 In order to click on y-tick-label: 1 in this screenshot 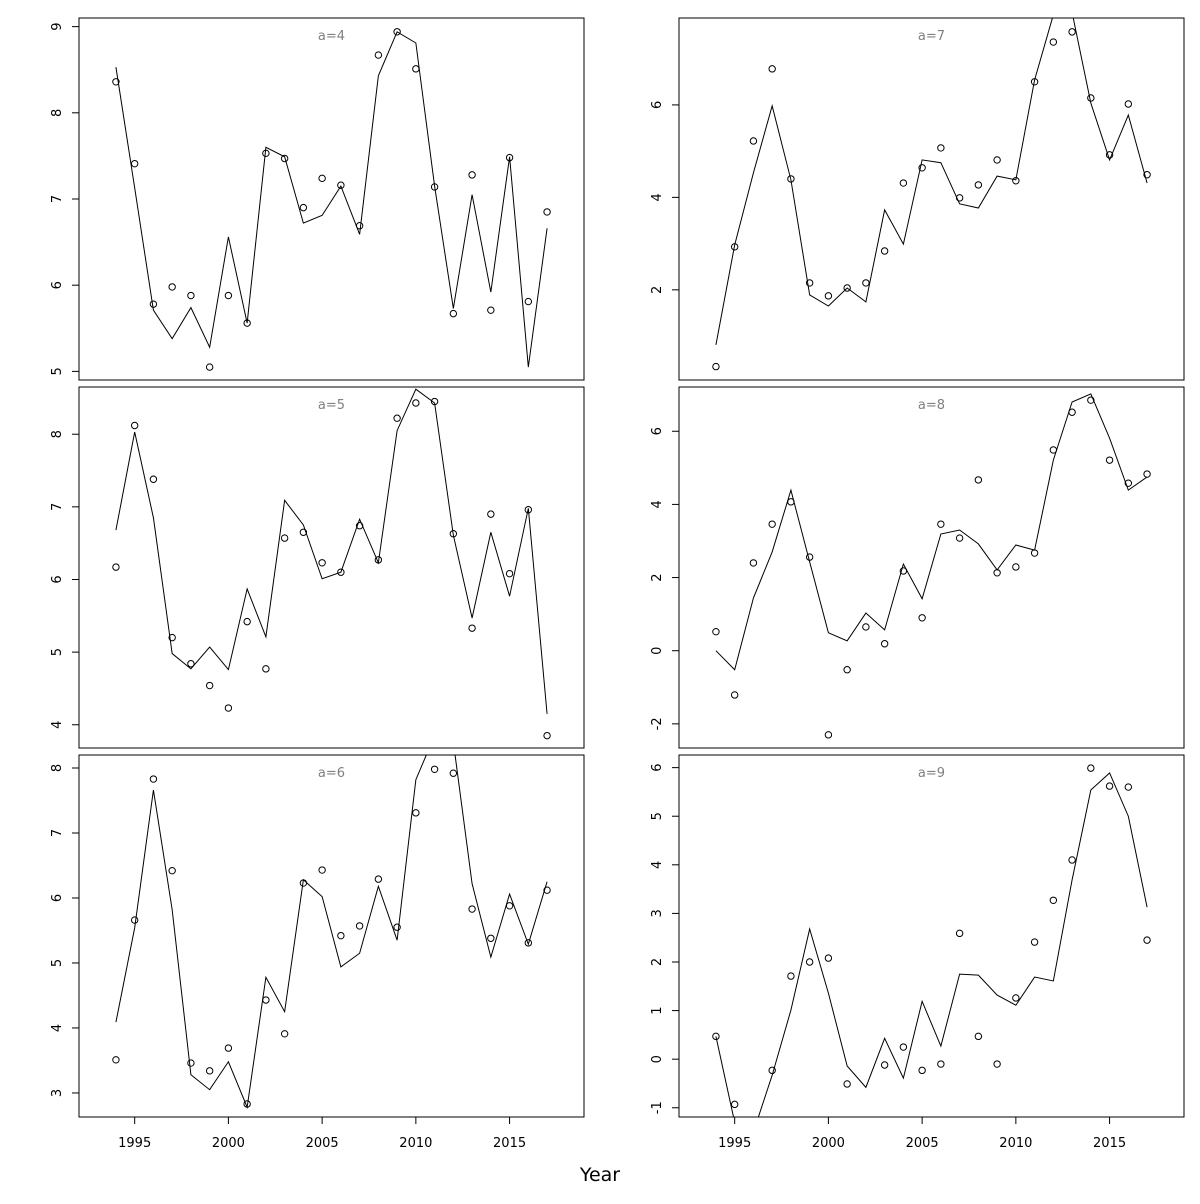, I will do `click(657, 1010)`.